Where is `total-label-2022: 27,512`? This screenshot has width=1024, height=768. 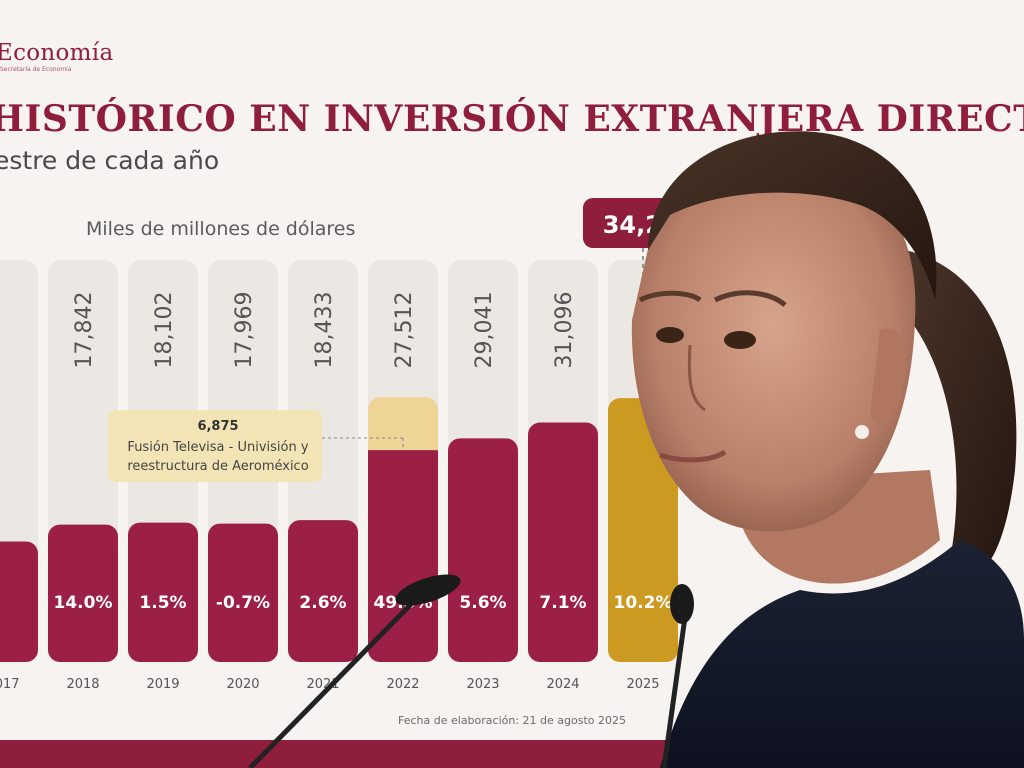
total-label-2022: 27,512 is located at coordinates (404, 330).